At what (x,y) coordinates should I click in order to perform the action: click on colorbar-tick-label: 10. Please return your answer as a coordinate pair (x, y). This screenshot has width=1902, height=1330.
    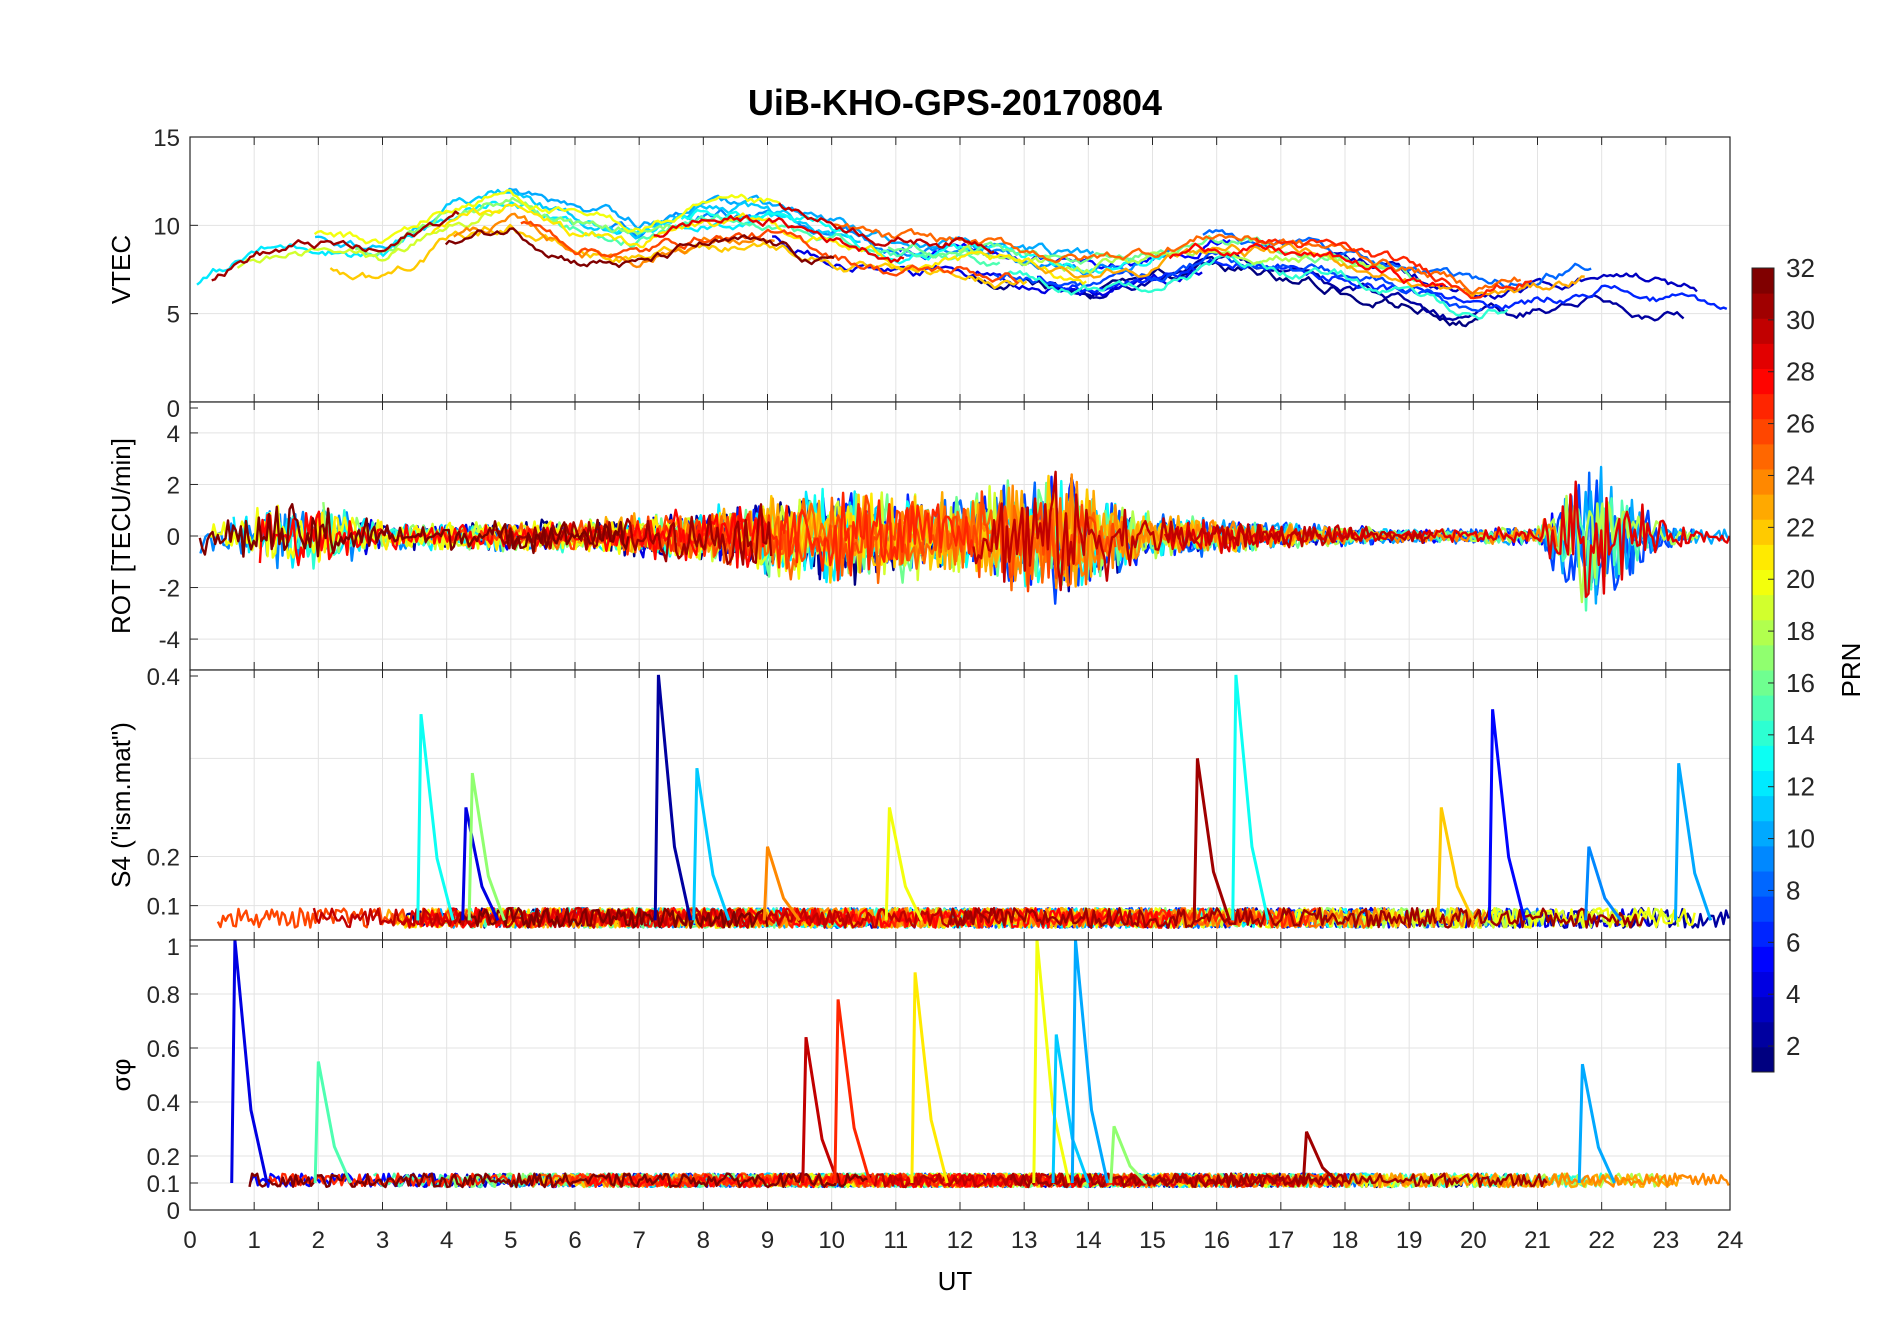
    Looking at the image, I should click on (1800, 839).